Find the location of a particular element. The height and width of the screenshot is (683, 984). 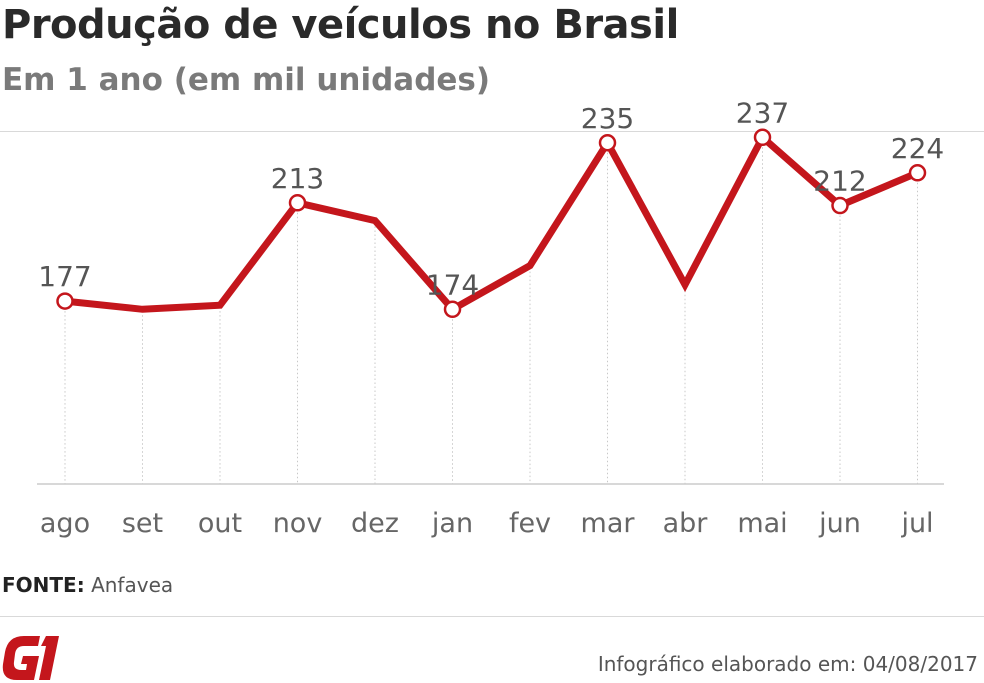

data-label-nov: 213 is located at coordinates (297, 178).